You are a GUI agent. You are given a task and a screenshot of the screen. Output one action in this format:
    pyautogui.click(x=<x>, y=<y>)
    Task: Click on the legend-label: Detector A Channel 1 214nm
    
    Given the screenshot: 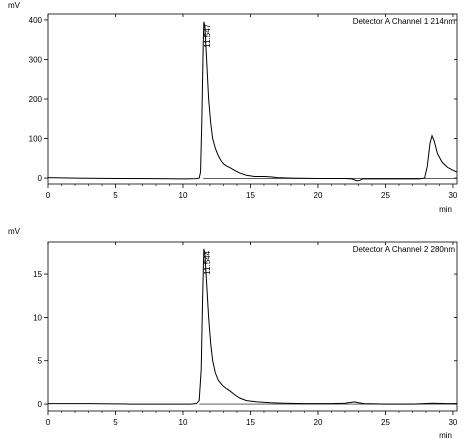 What is the action you would take?
    pyautogui.click(x=404, y=21)
    